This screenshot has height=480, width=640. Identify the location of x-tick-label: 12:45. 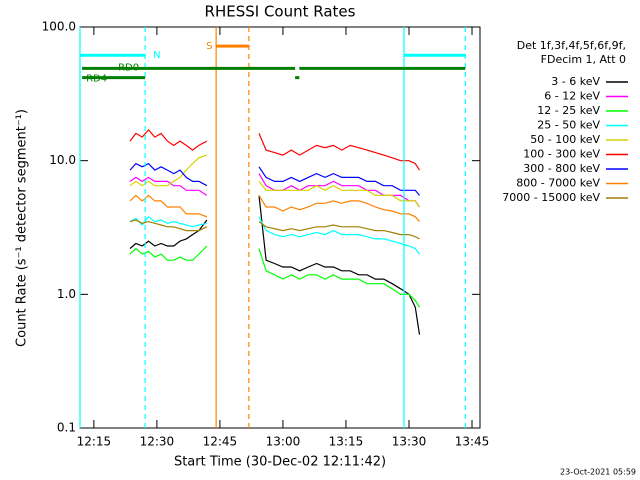
(220, 442).